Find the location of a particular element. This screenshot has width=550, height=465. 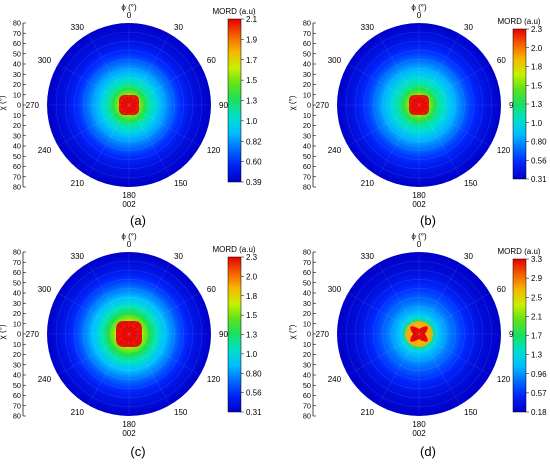

chi-axis-label: χ (°) is located at coordinates (292, 331).